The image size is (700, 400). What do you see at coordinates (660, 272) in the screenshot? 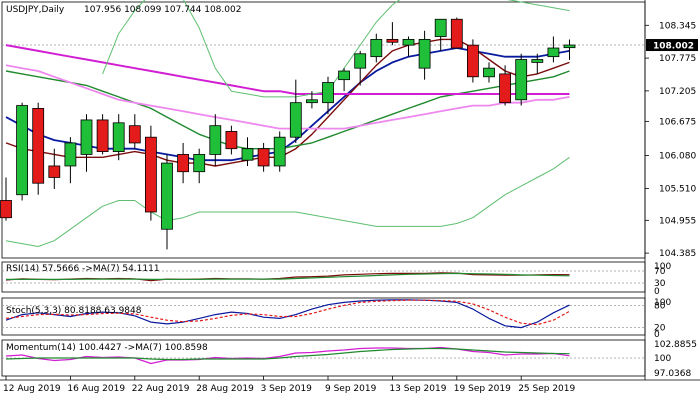
I see `sub-y-tick-label: 70` at bounding box center [660, 272].